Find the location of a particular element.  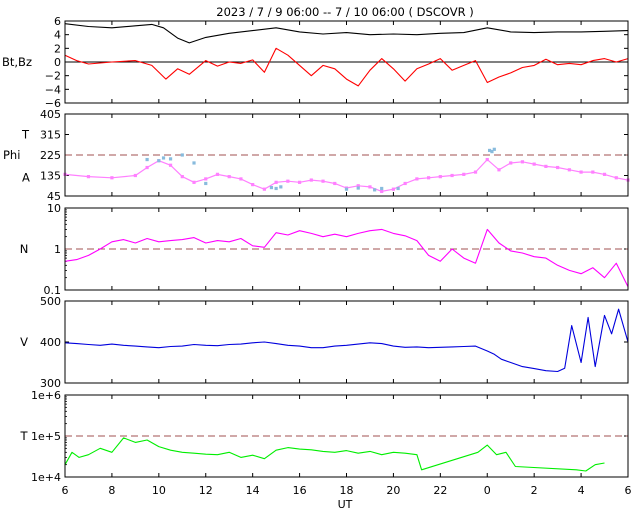

x-axis-label: UT is located at coordinates (345, 504).